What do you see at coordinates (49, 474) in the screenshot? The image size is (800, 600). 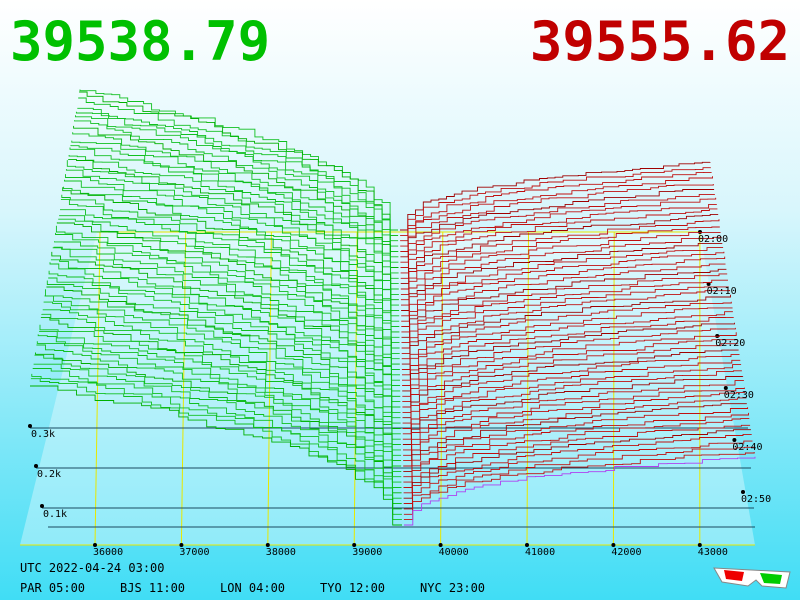 I see `depth-label: 0.2k` at bounding box center [49, 474].